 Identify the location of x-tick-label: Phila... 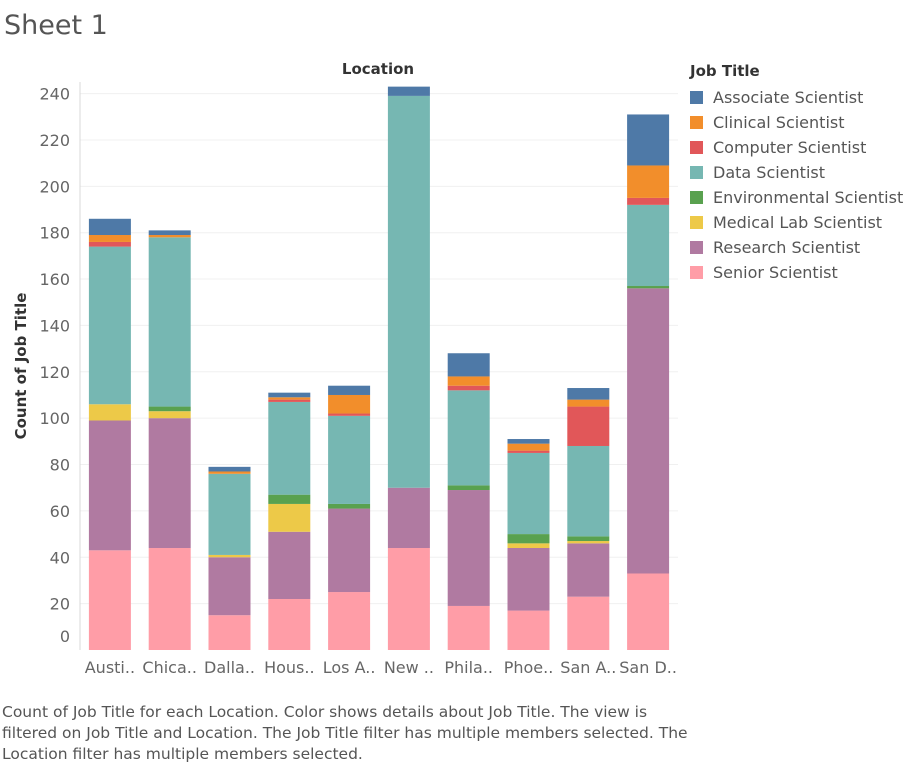
(468, 667).